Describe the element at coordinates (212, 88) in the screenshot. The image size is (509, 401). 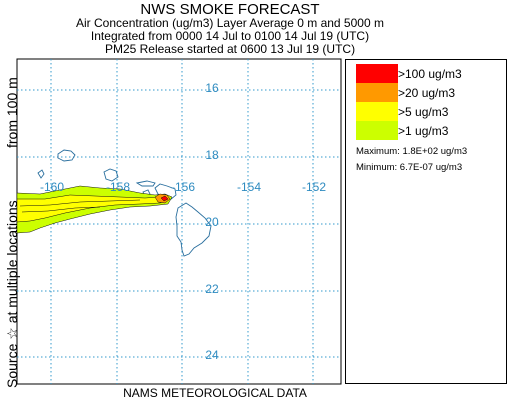
I see `latitude-label: 16` at that location.